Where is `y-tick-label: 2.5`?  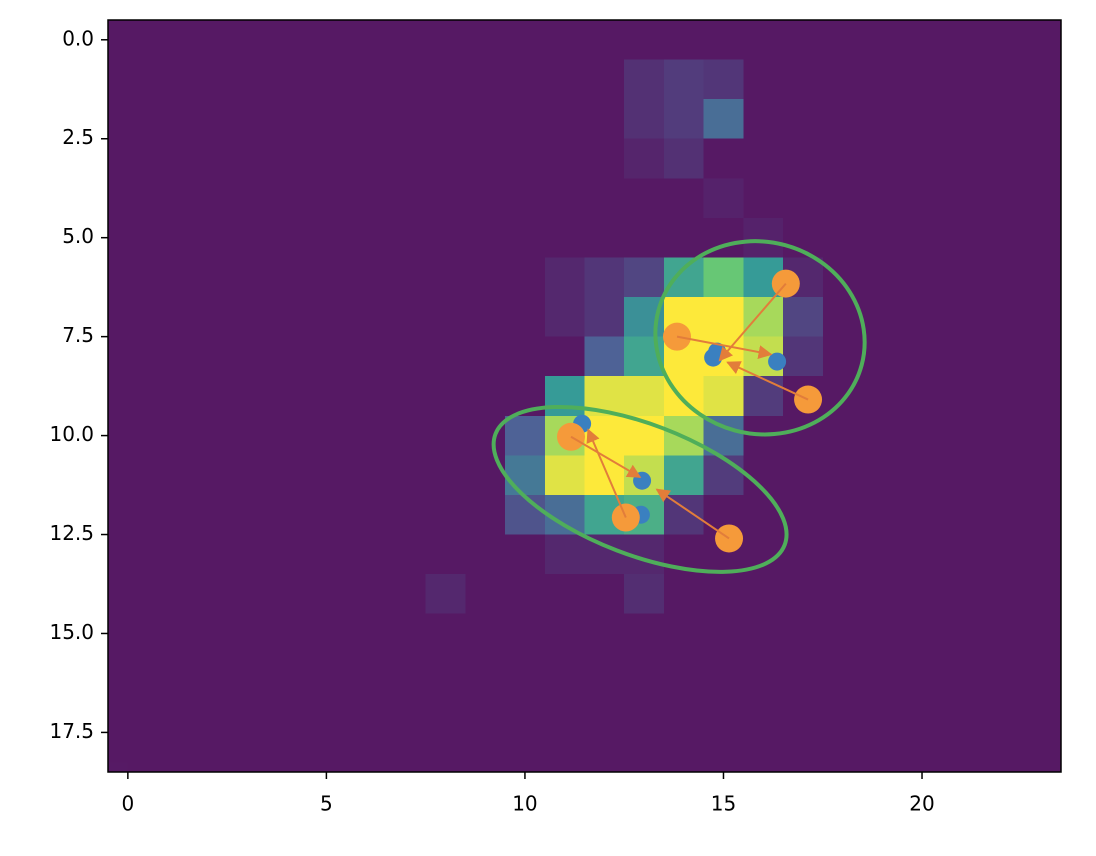
y-tick-label: 2.5 is located at coordinates (78, 137).